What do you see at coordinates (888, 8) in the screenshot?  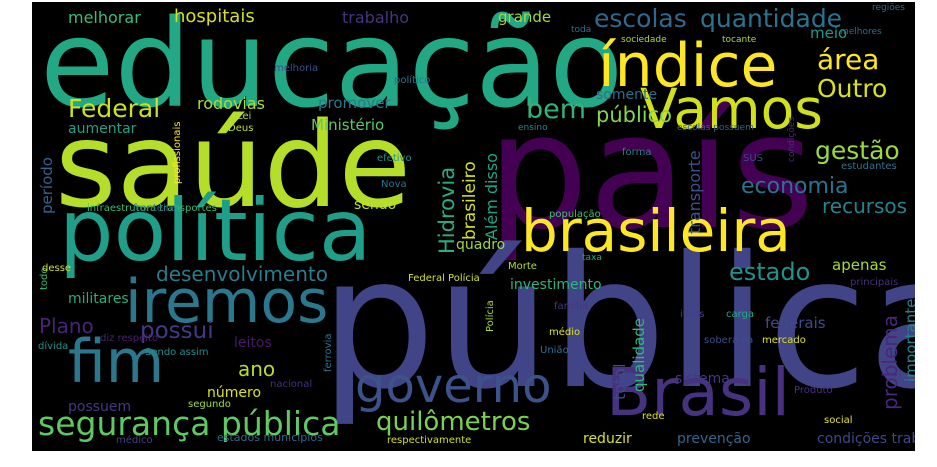 I see `word-regioes: regiões` at bounding box center [888, 8].